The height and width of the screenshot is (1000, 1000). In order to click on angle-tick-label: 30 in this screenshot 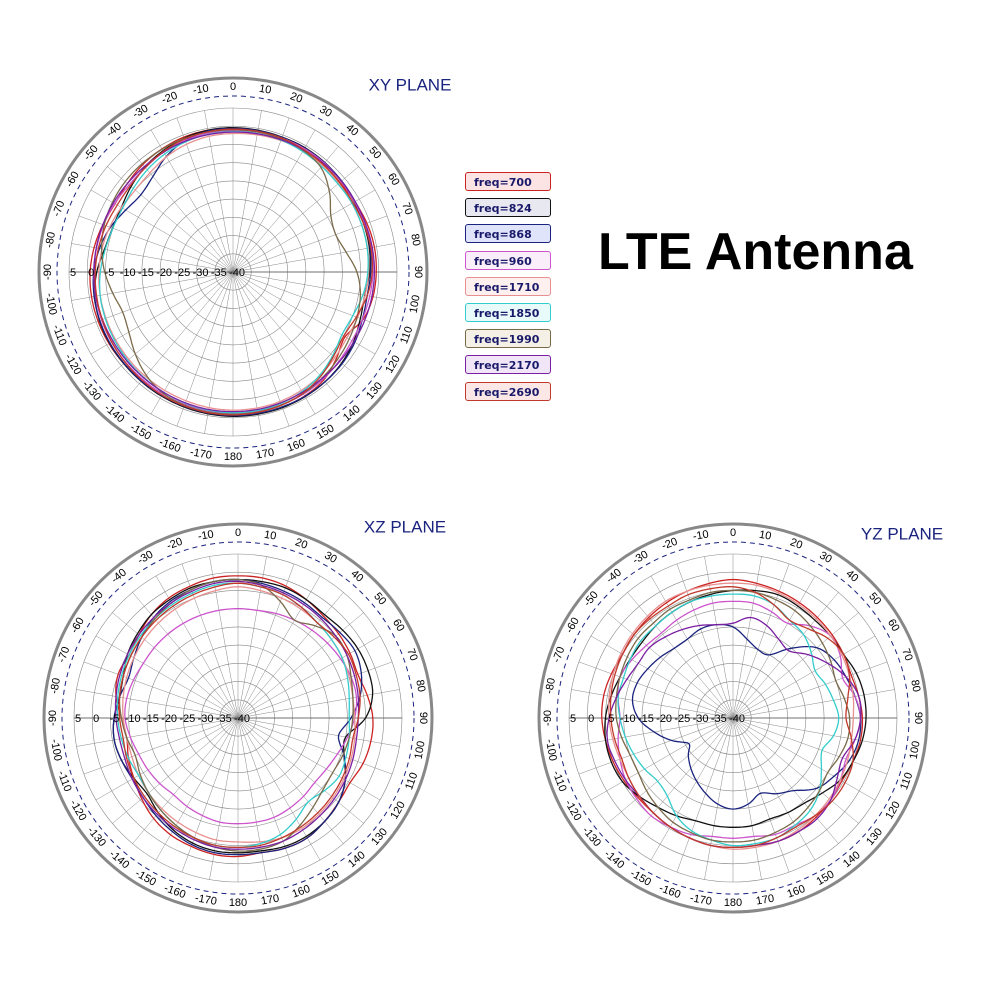, I will do `click(825, 557)`.